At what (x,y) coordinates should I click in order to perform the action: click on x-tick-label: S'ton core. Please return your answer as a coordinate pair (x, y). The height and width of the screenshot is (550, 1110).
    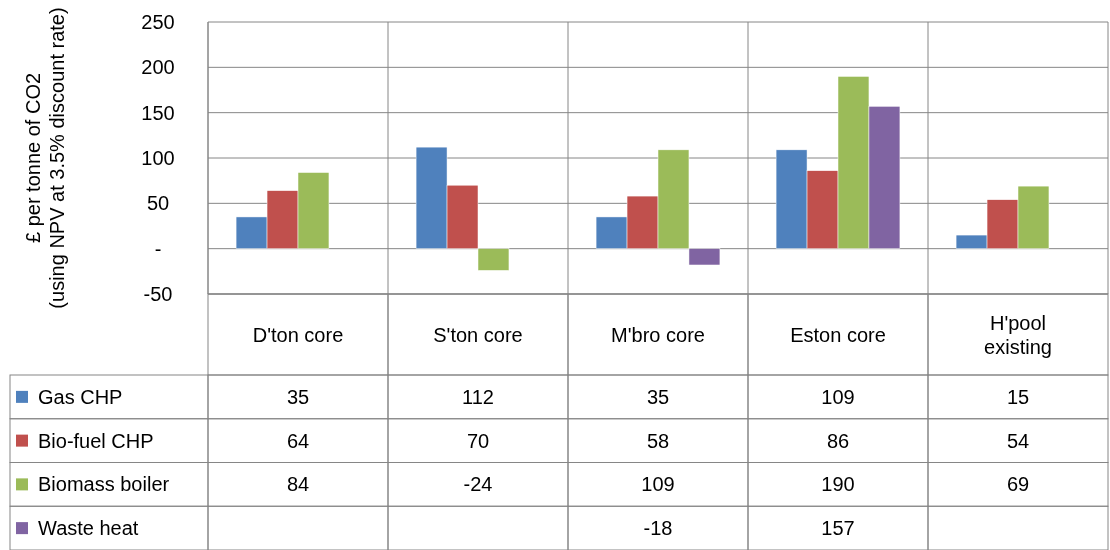
    Looking at the image, I should click on (478, 334).